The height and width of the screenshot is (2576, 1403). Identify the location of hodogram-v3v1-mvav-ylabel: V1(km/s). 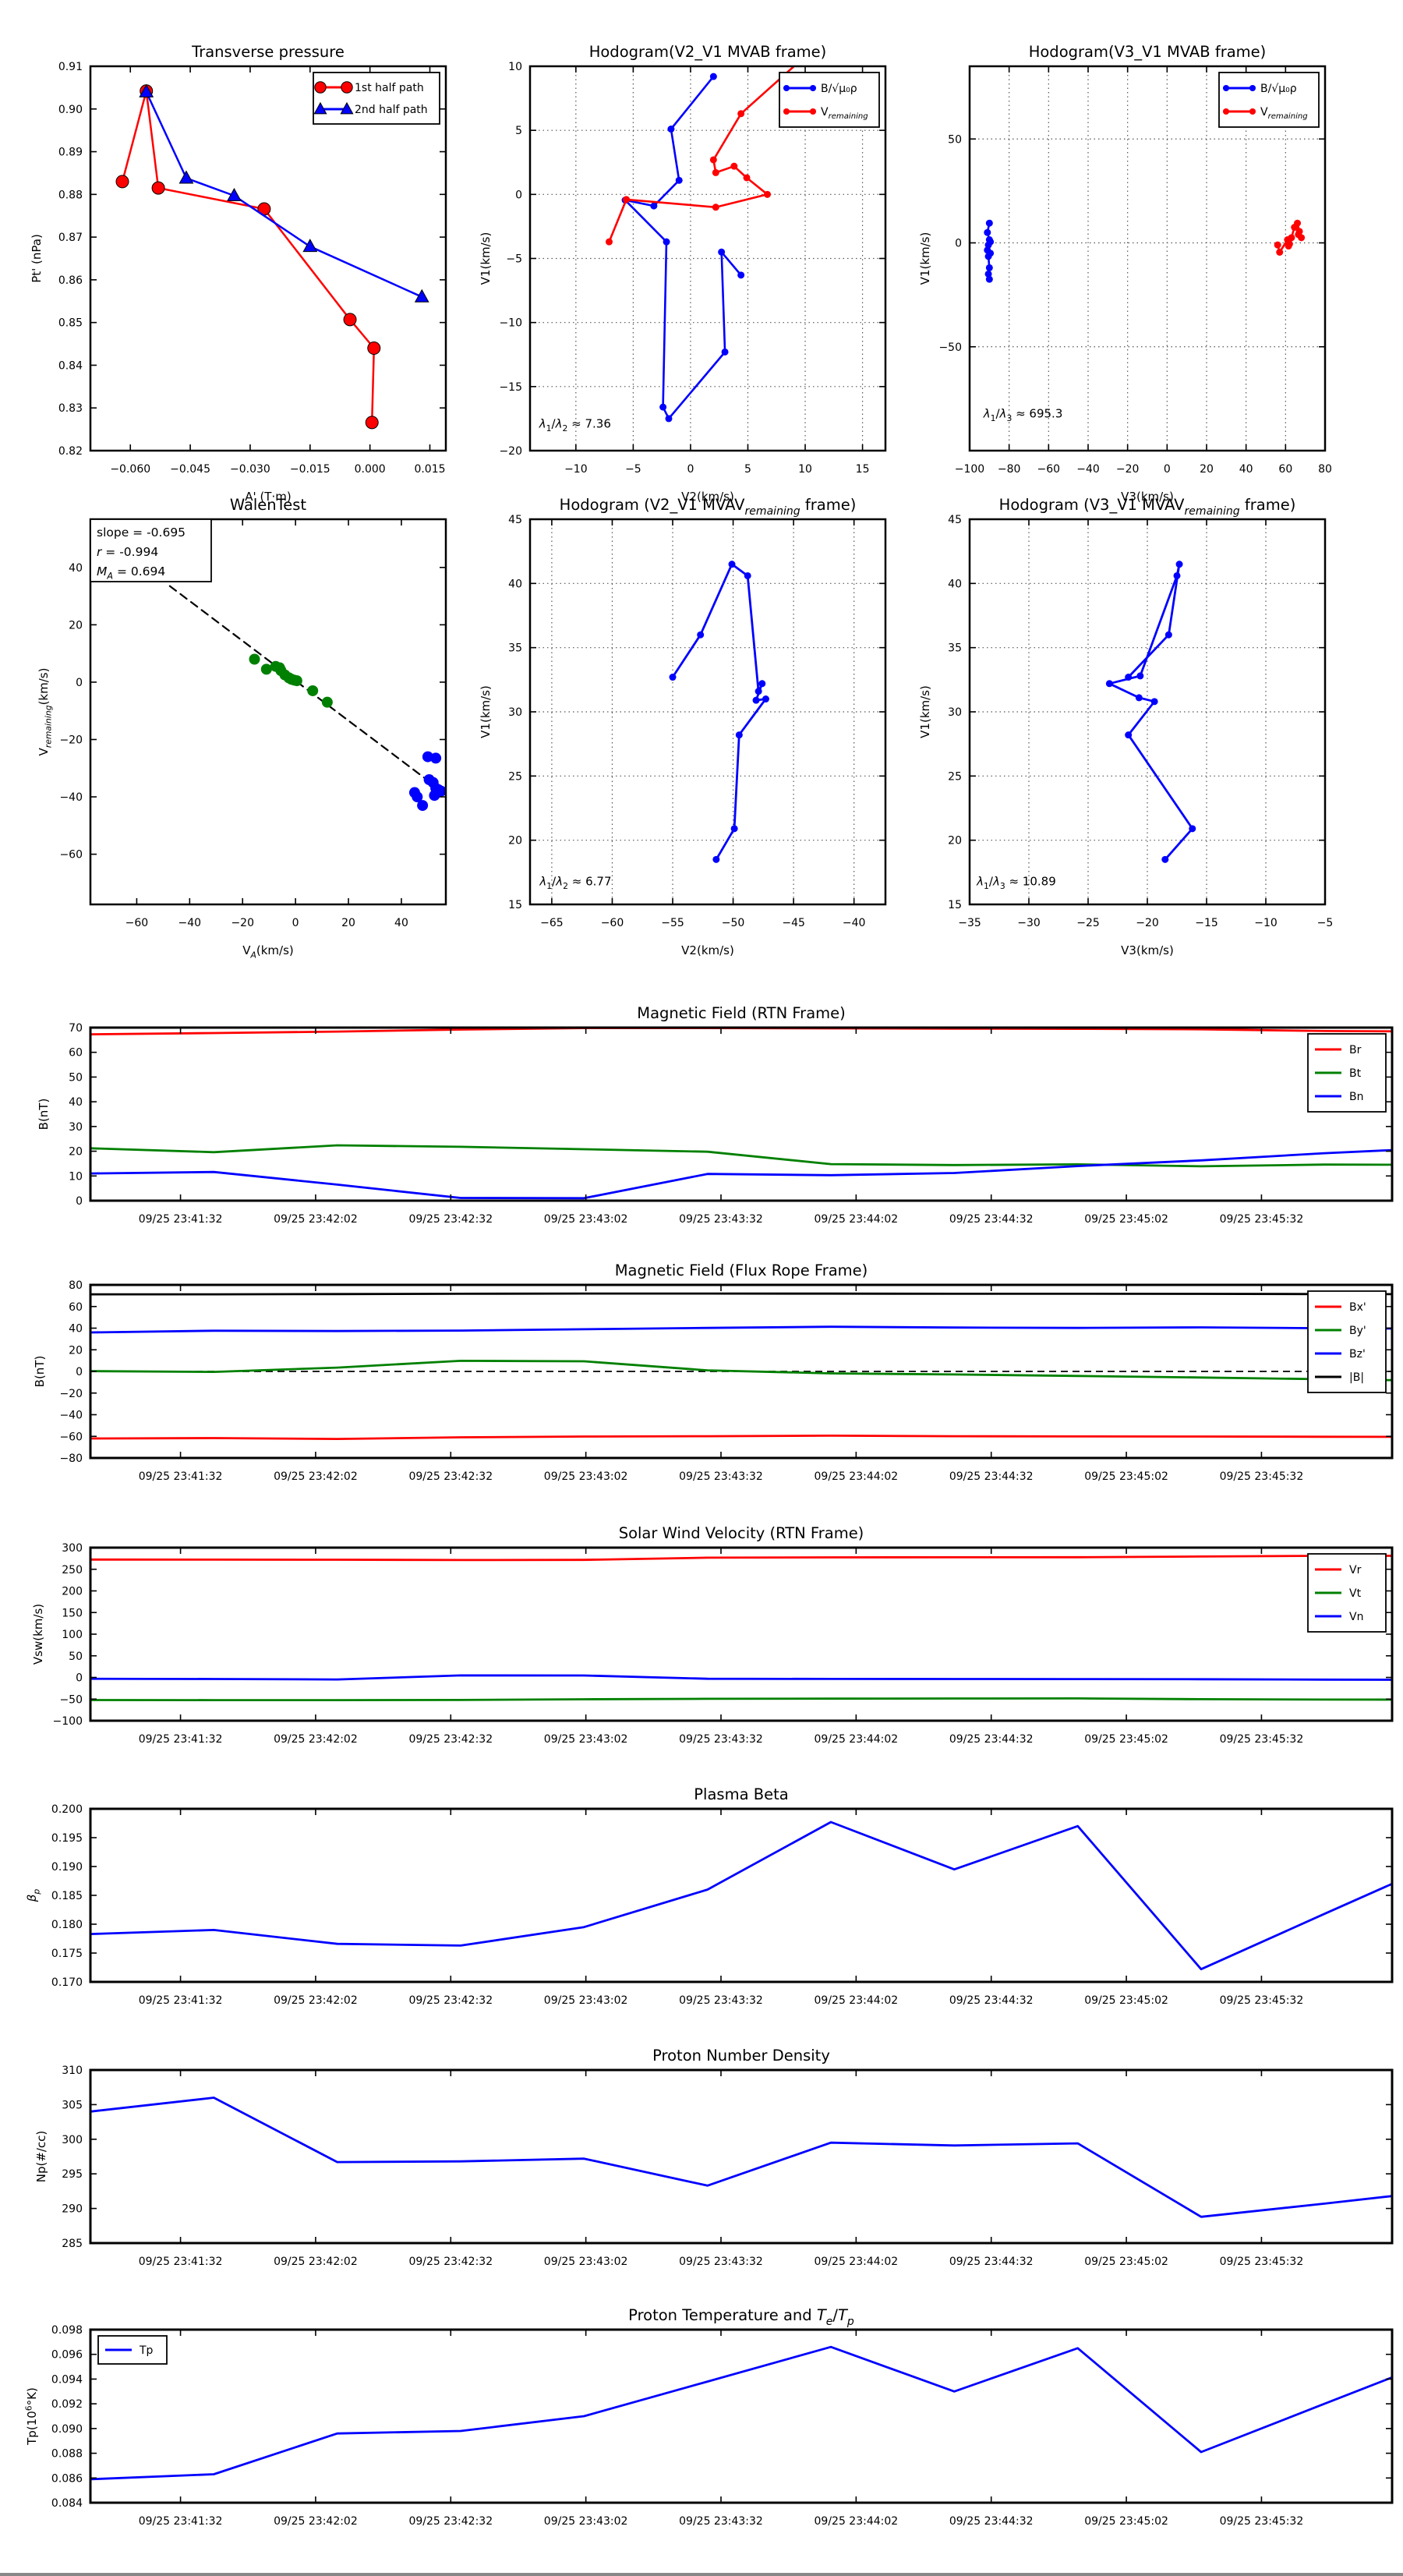
(925, 711).